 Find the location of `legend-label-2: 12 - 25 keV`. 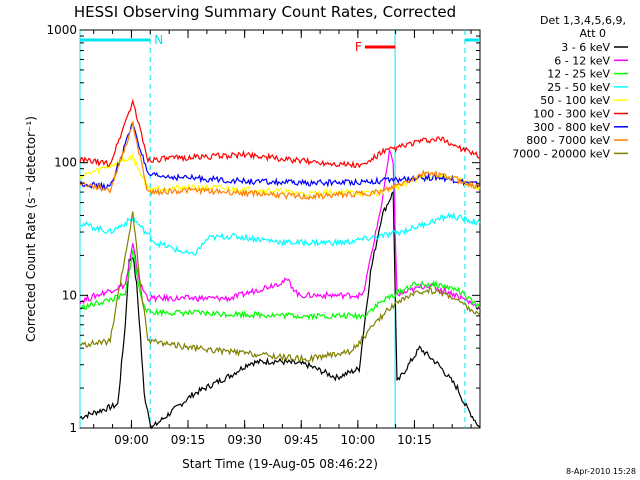

legend-label-2: 12 - 25 keV is located at coordinates (578, 74).